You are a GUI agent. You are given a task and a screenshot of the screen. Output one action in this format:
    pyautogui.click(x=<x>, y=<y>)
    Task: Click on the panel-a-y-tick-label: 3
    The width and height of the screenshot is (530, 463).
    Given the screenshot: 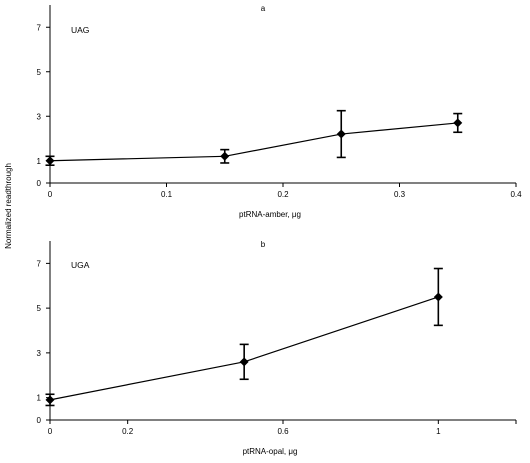 What is the action you would take?
    pyautogui.click(x=39, y=116)
    